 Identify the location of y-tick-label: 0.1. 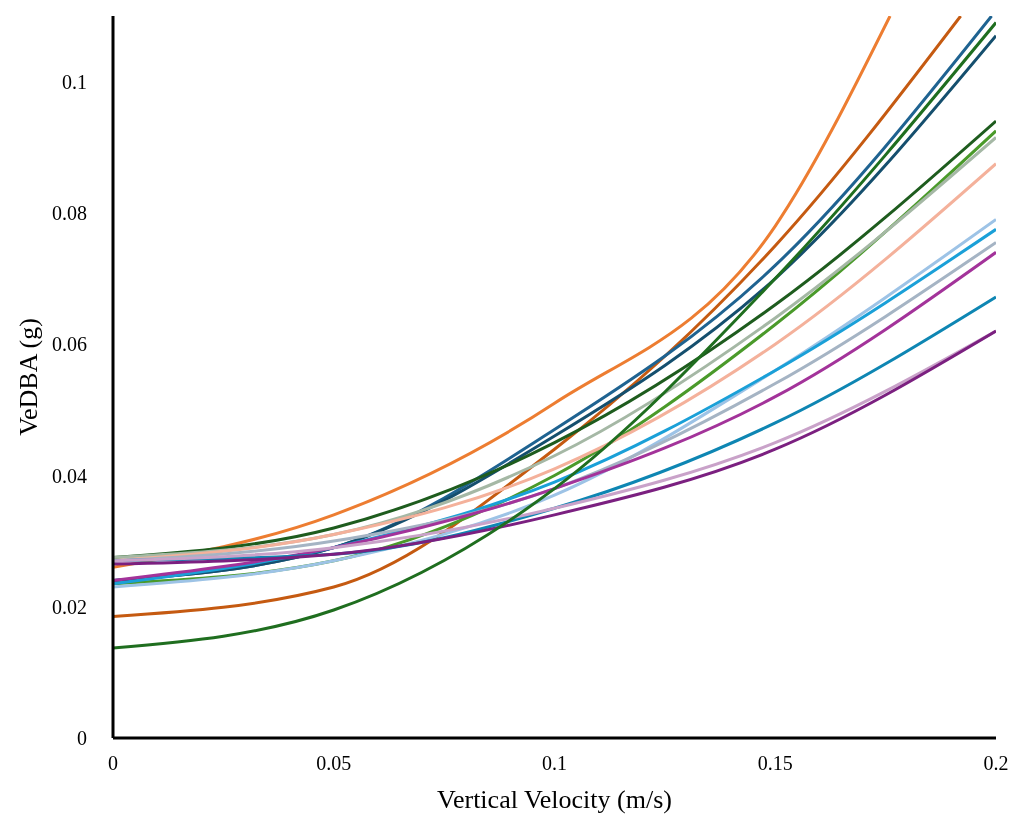
(74, 81).